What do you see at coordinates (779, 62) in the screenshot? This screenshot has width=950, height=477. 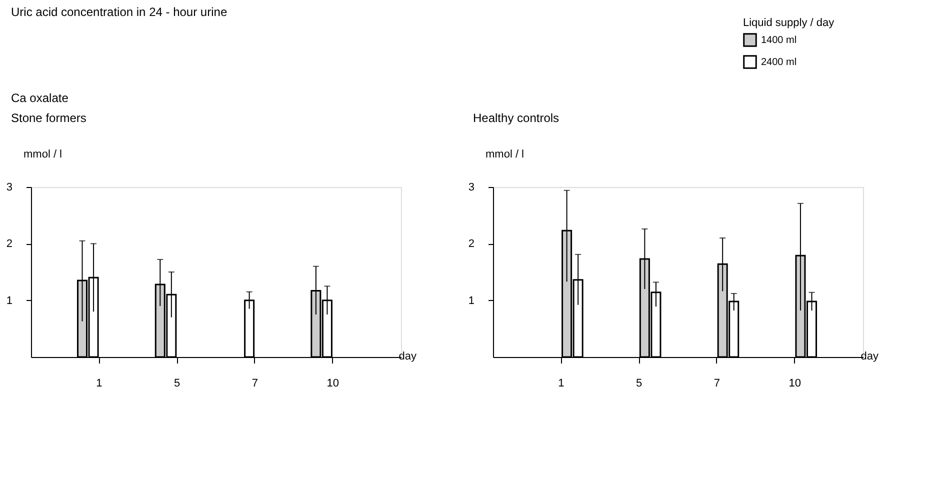 I see `legend-label: 2400 ml` at bounding box center [779, 62].